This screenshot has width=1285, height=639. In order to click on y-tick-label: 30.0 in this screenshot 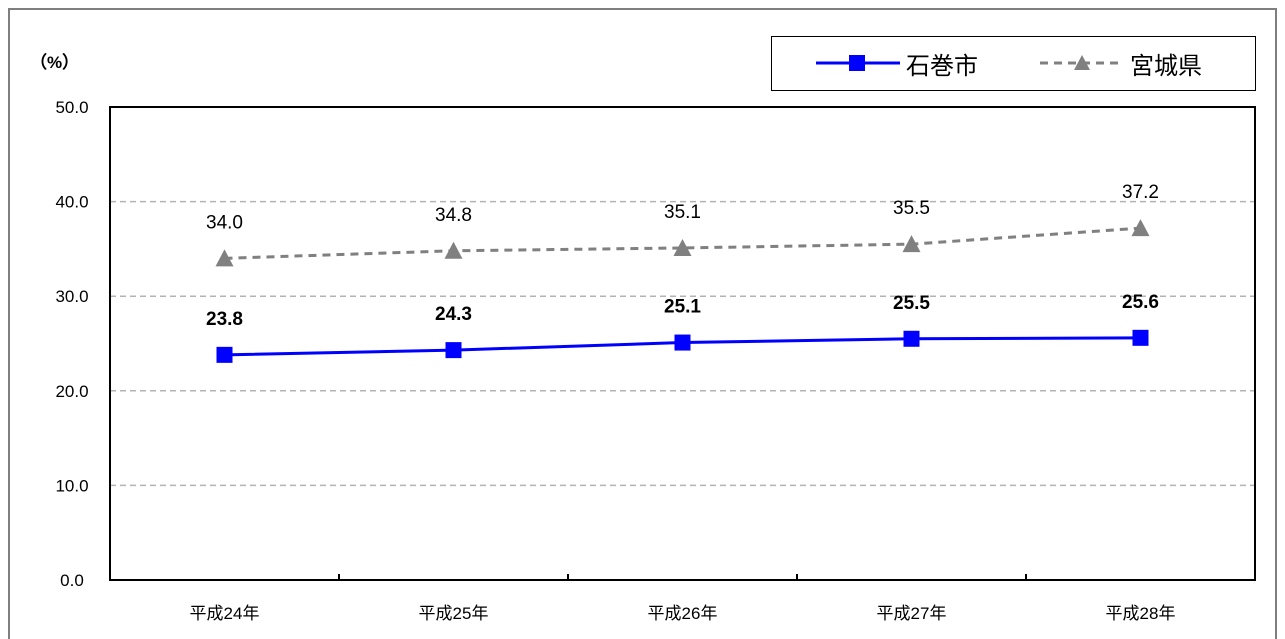, I will do `click(71, 296)`.